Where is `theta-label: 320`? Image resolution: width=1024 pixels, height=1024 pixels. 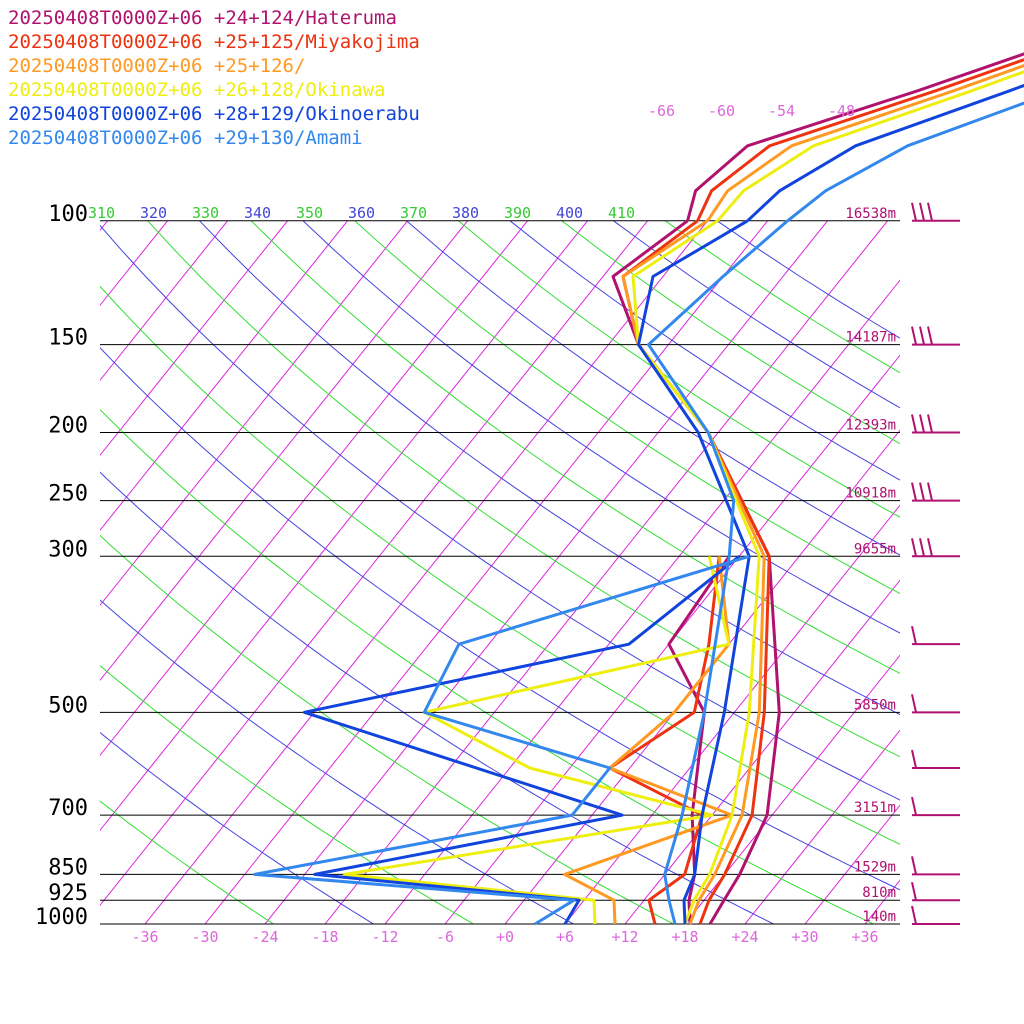
theta-label: 320 is located at coordinates (153, 213).